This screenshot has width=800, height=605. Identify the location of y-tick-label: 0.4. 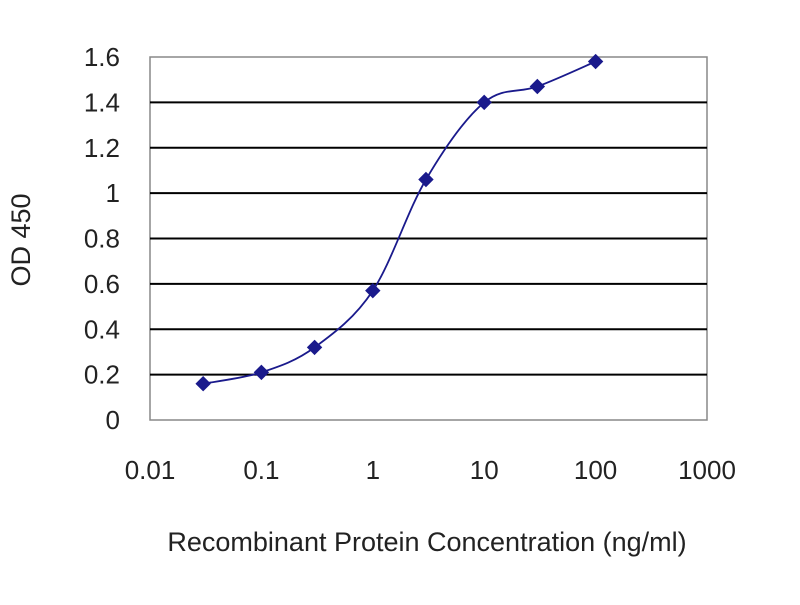
(102, 329).